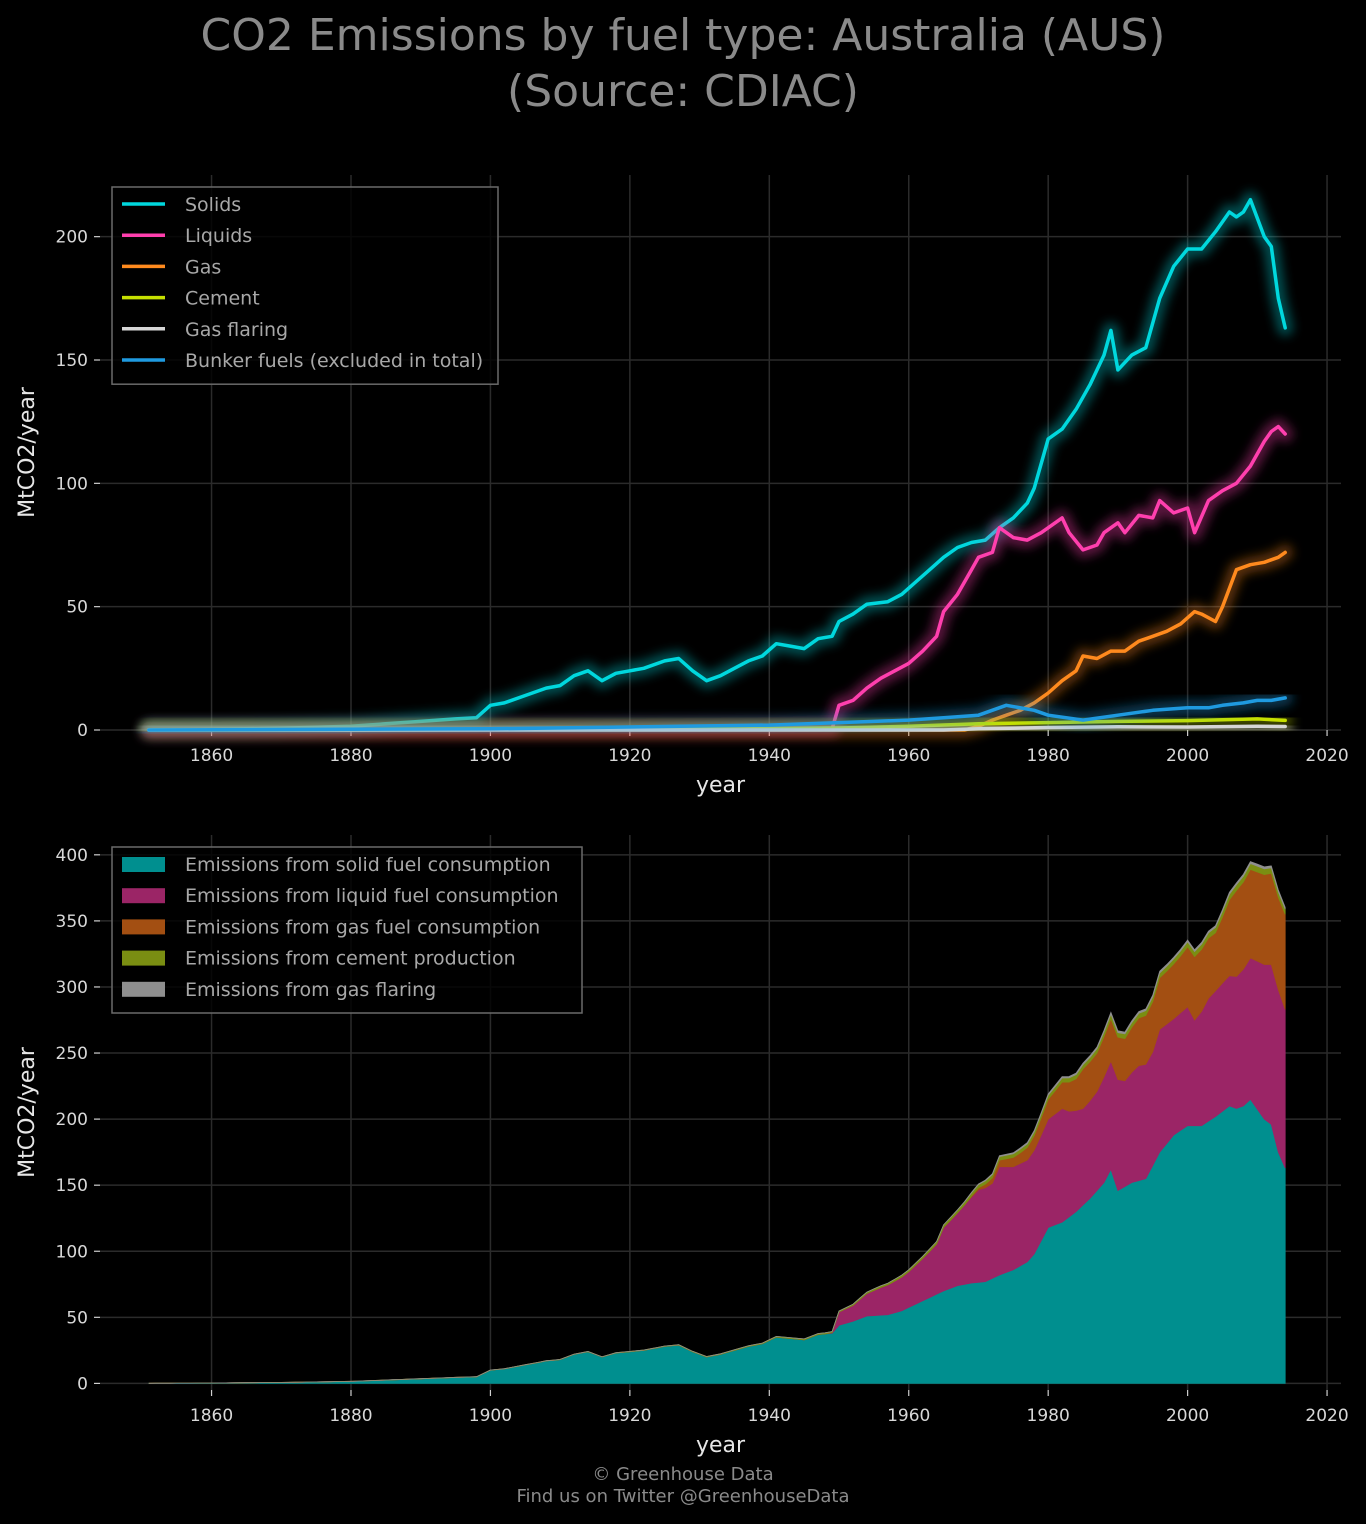  What do you see at coordinates (362, 927) in the screenshot?
I see `legend-entry: Emissions from gas fuel consumption` at bounding box center [362, 927].